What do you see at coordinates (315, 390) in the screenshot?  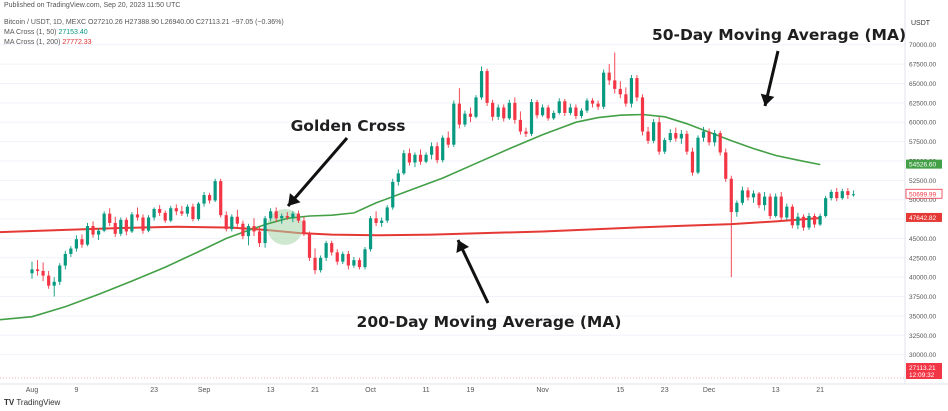 I see `time-tick-label: 21` at bounding box center [315, 390].